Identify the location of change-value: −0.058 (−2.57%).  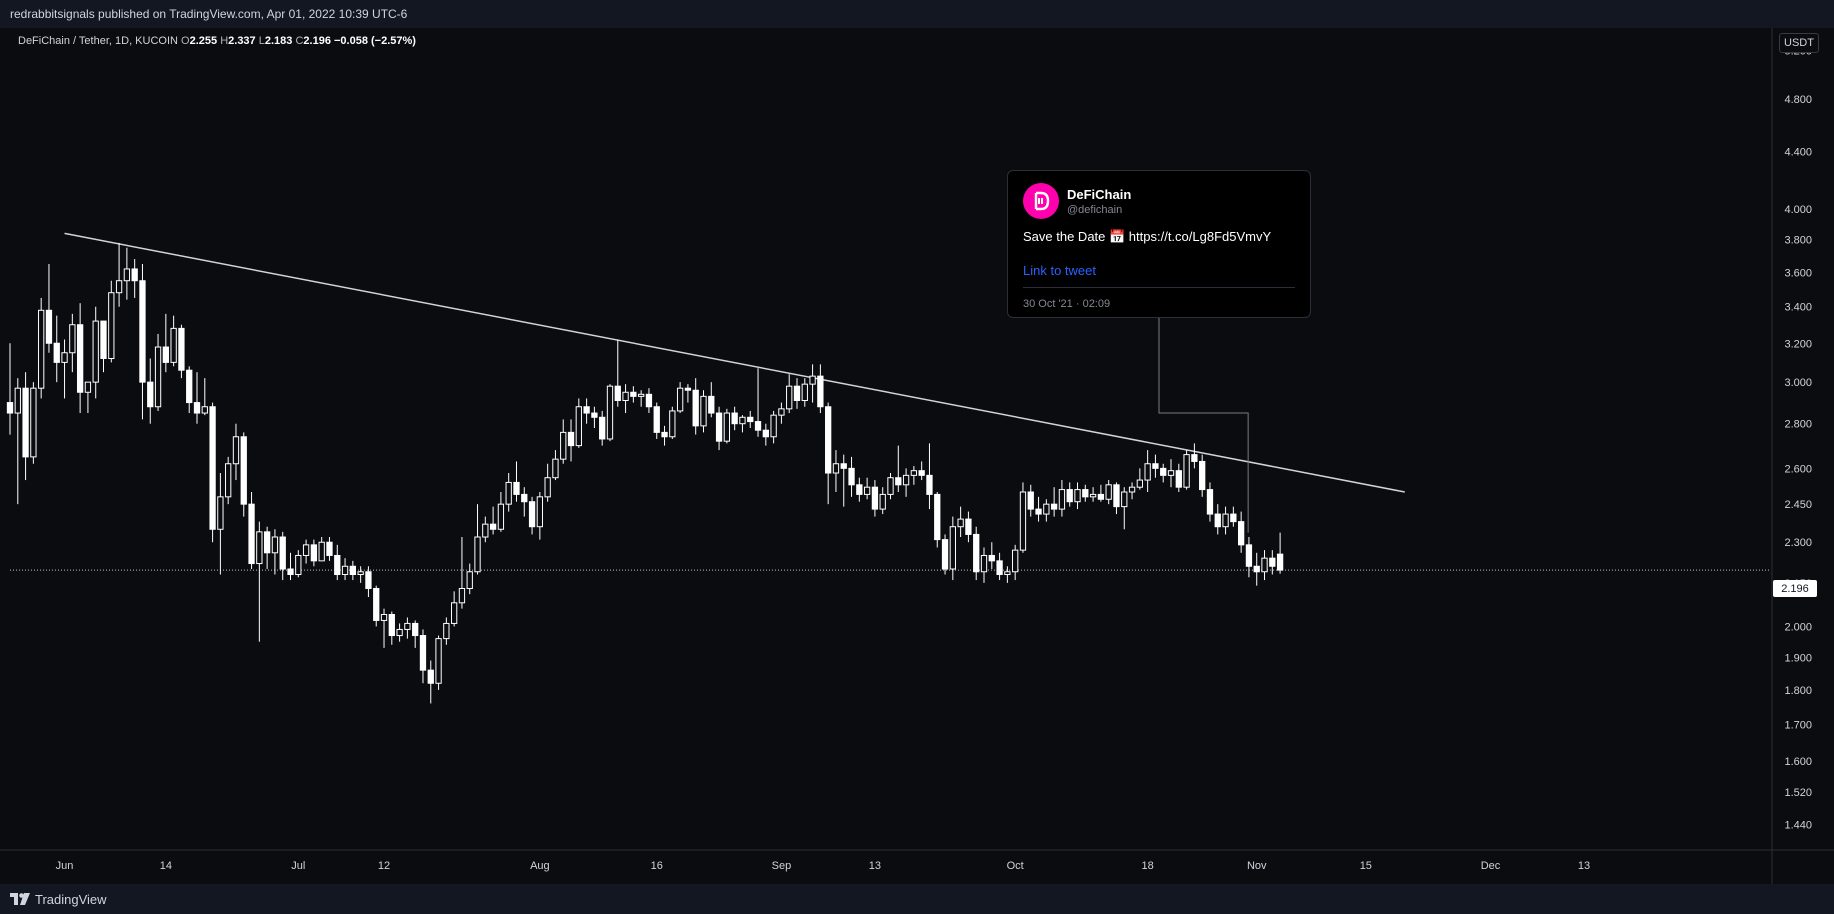
(375, 41).